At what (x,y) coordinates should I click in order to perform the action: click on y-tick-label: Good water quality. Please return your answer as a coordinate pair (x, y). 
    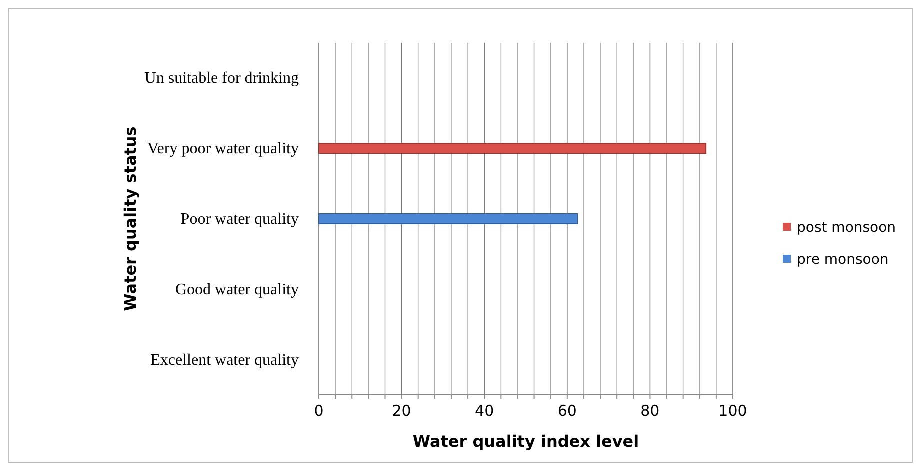
    Looking at the image, I should click on (237, 289).